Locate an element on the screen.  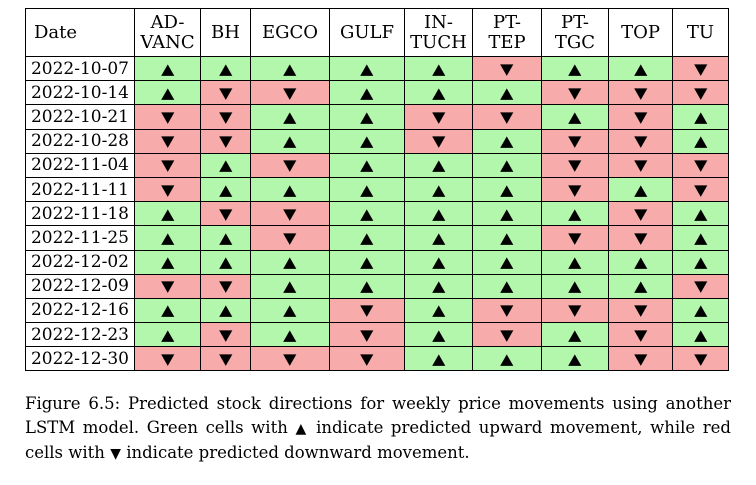
date-cell: 2022-10-21 is located at coordinates (80, 117).